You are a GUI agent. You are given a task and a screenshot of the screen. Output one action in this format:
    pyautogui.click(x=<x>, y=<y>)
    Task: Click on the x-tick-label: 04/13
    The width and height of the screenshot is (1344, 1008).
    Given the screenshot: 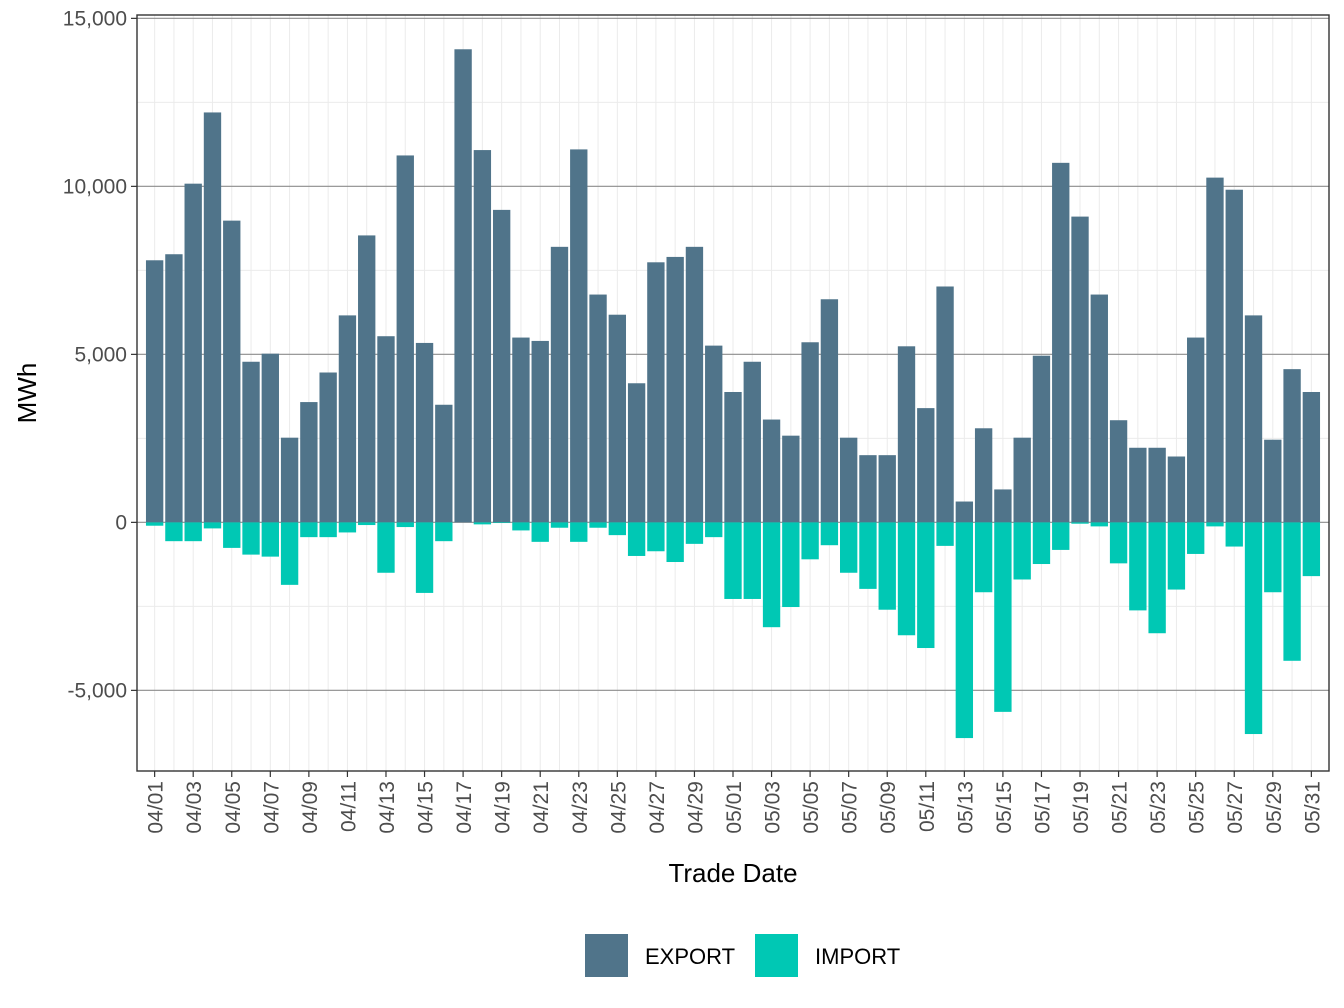 What is the action you would take?
    pyautogui.click(x=387, y=807)
    